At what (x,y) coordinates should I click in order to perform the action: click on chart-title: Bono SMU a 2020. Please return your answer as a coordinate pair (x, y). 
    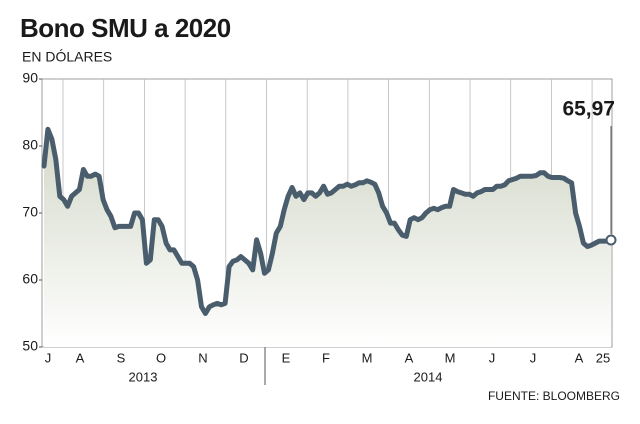
    Looking at the image, I should click on (125, 28).